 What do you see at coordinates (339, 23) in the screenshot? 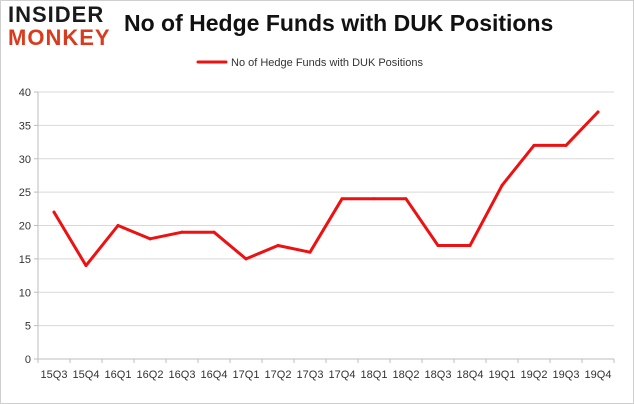
I see `chart-title: No of Hedge Funds with DUK Positions` at bounding box center [339, 23].